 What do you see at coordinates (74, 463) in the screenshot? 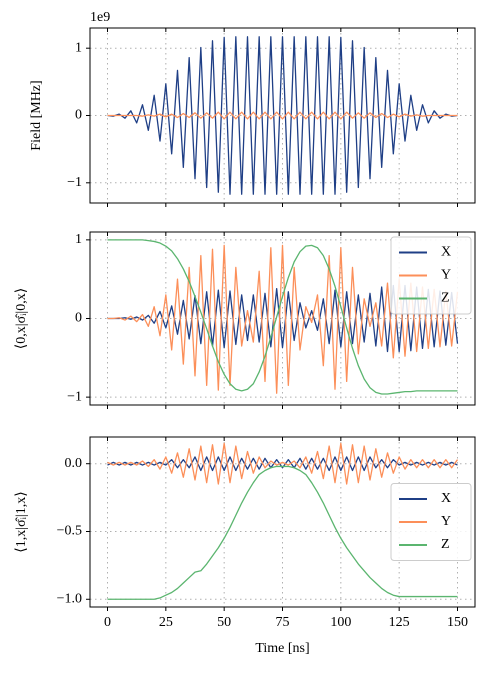
I see `y-tick-label: 0.0` at bounding box center [74, 463].